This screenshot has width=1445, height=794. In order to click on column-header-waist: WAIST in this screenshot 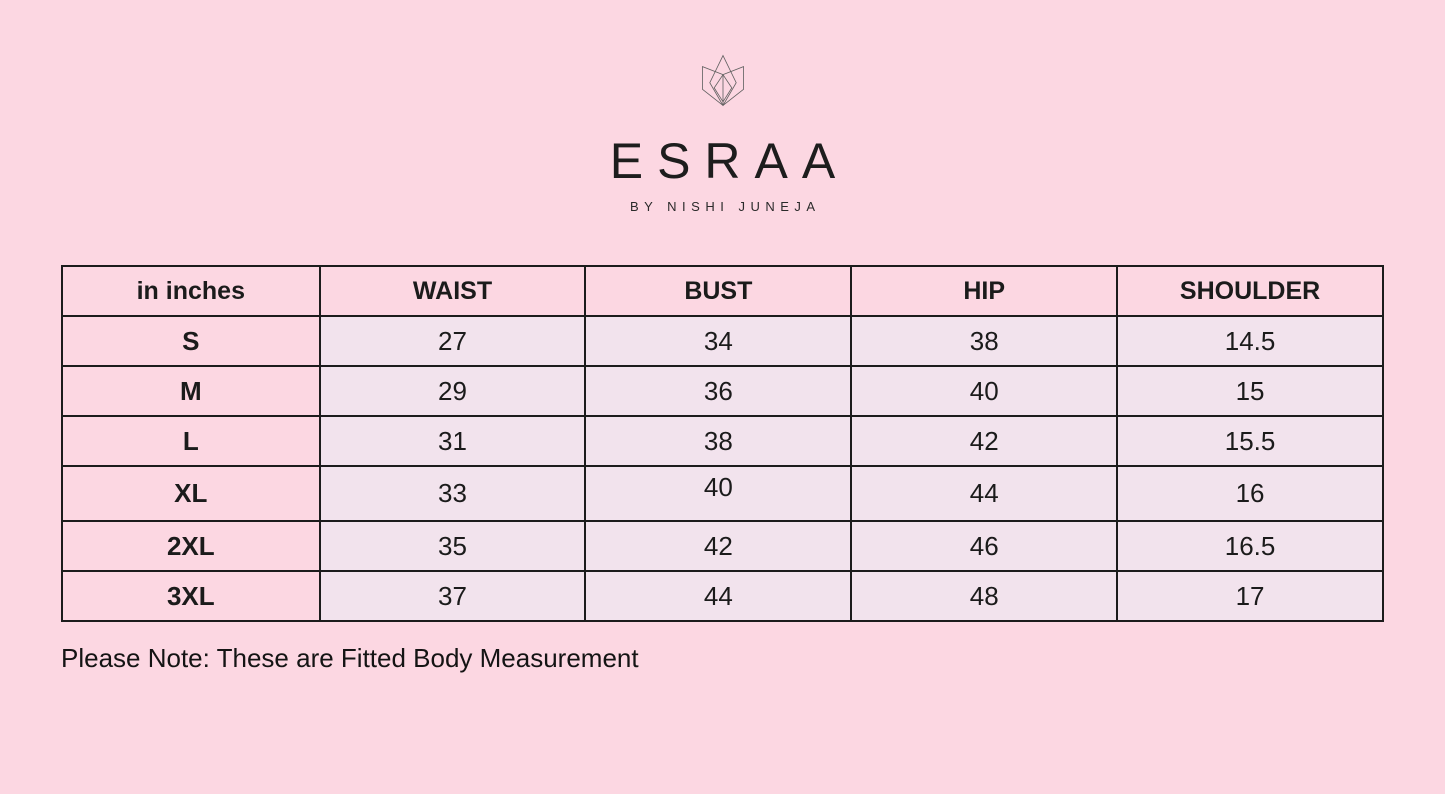, I will do `click(452, 291)`.